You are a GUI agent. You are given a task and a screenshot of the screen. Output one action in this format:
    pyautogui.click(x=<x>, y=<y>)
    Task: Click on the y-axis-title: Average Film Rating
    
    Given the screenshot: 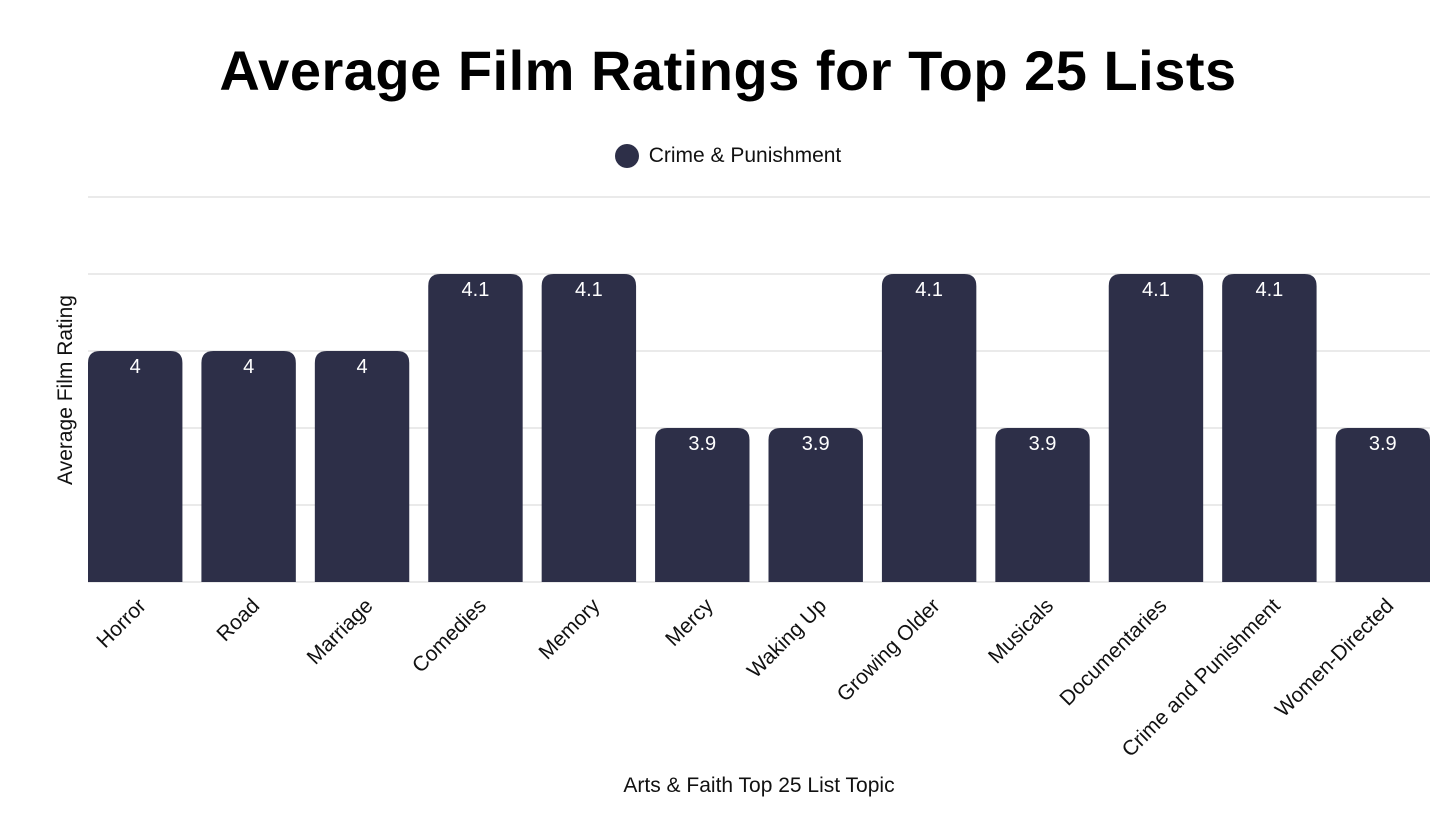 What is the action you would take?
    pyautogui.click(x=65, y=390)
    